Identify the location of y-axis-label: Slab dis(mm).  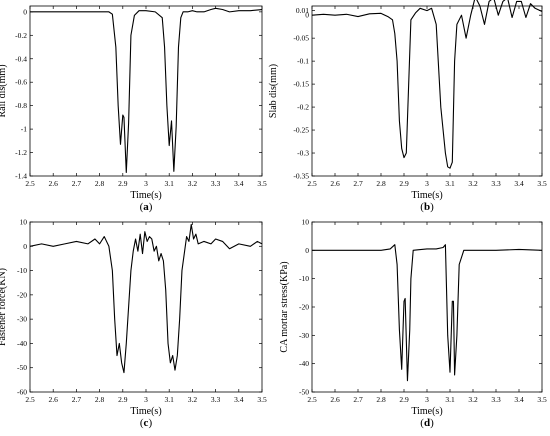
(273, 91).